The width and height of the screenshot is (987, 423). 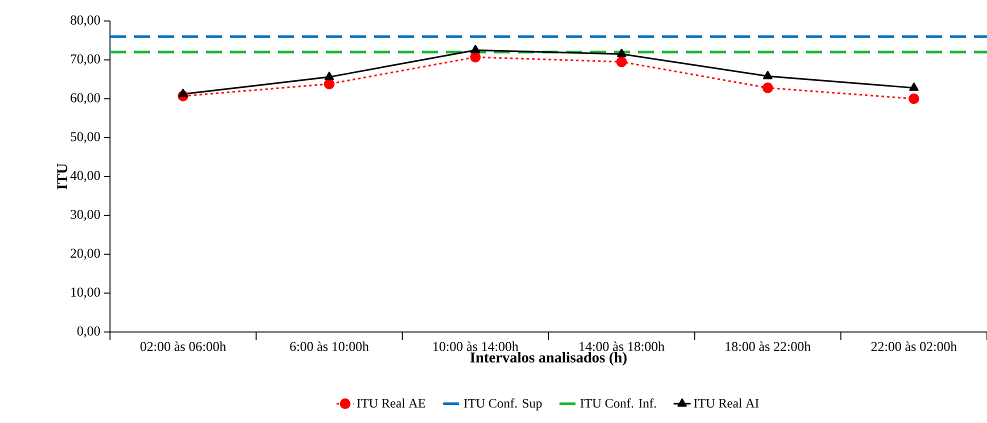 What do you see at coordinates (618, 403) in the screenshot?
I see `legend-label: ITU Conf. Inf.` at bounding box center [618, 403].